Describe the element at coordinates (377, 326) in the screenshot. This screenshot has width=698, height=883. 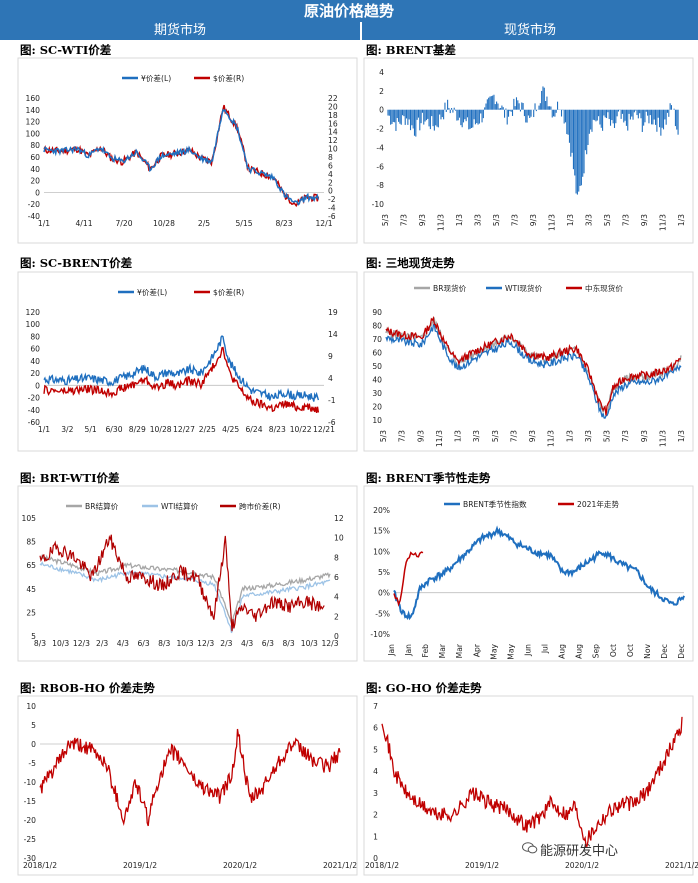
I see `spot-three-tick-label: 80` at that location.